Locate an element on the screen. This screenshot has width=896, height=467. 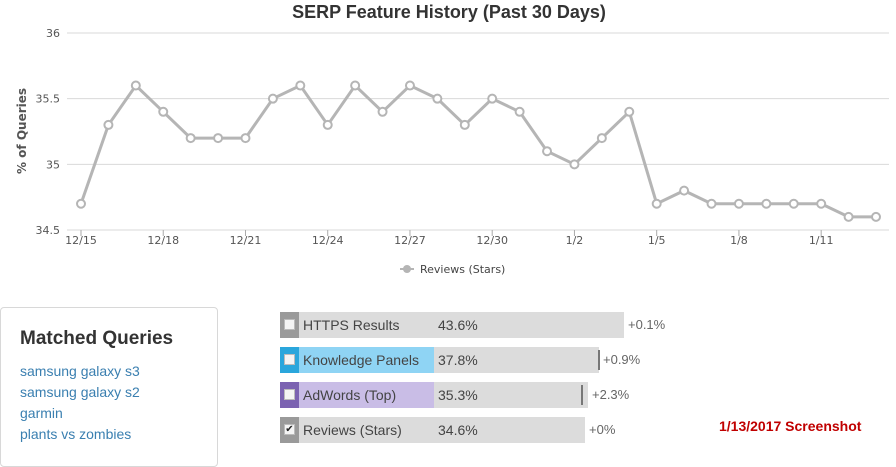
y-tick-label: 36 is located at coordinates (53, 33).